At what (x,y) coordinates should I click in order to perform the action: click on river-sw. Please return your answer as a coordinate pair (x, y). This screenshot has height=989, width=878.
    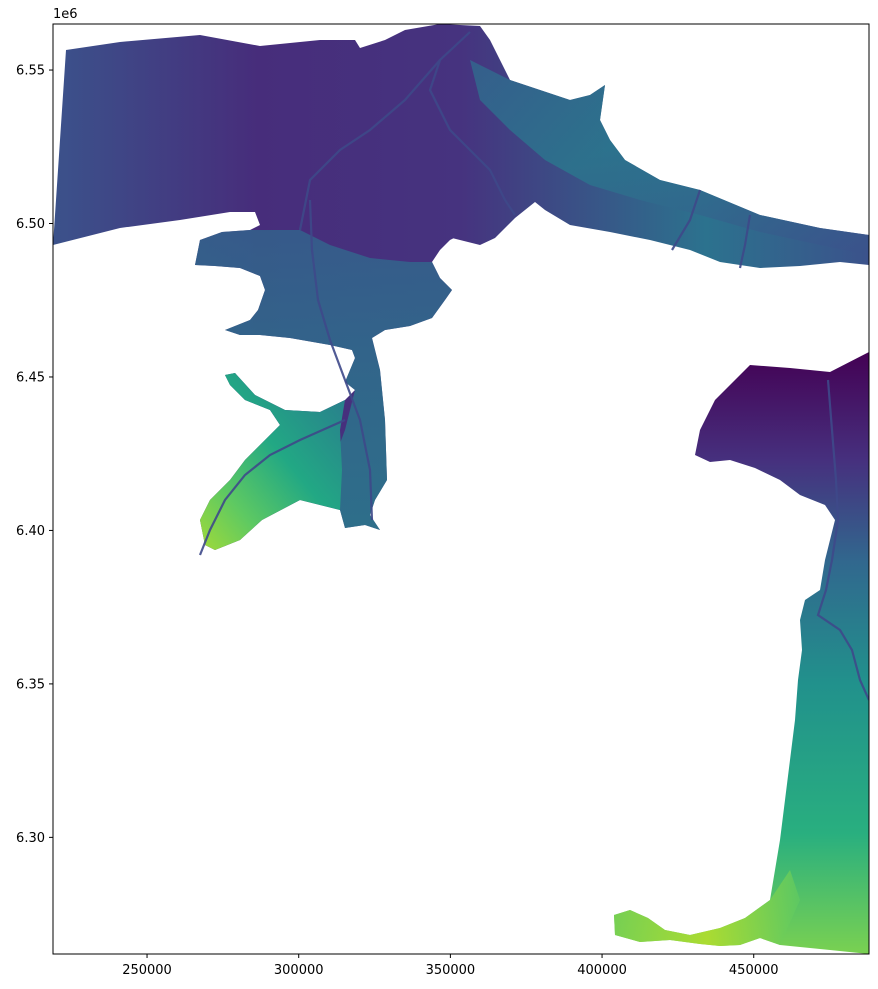
    Looking at the image, I should click on (272, 487).